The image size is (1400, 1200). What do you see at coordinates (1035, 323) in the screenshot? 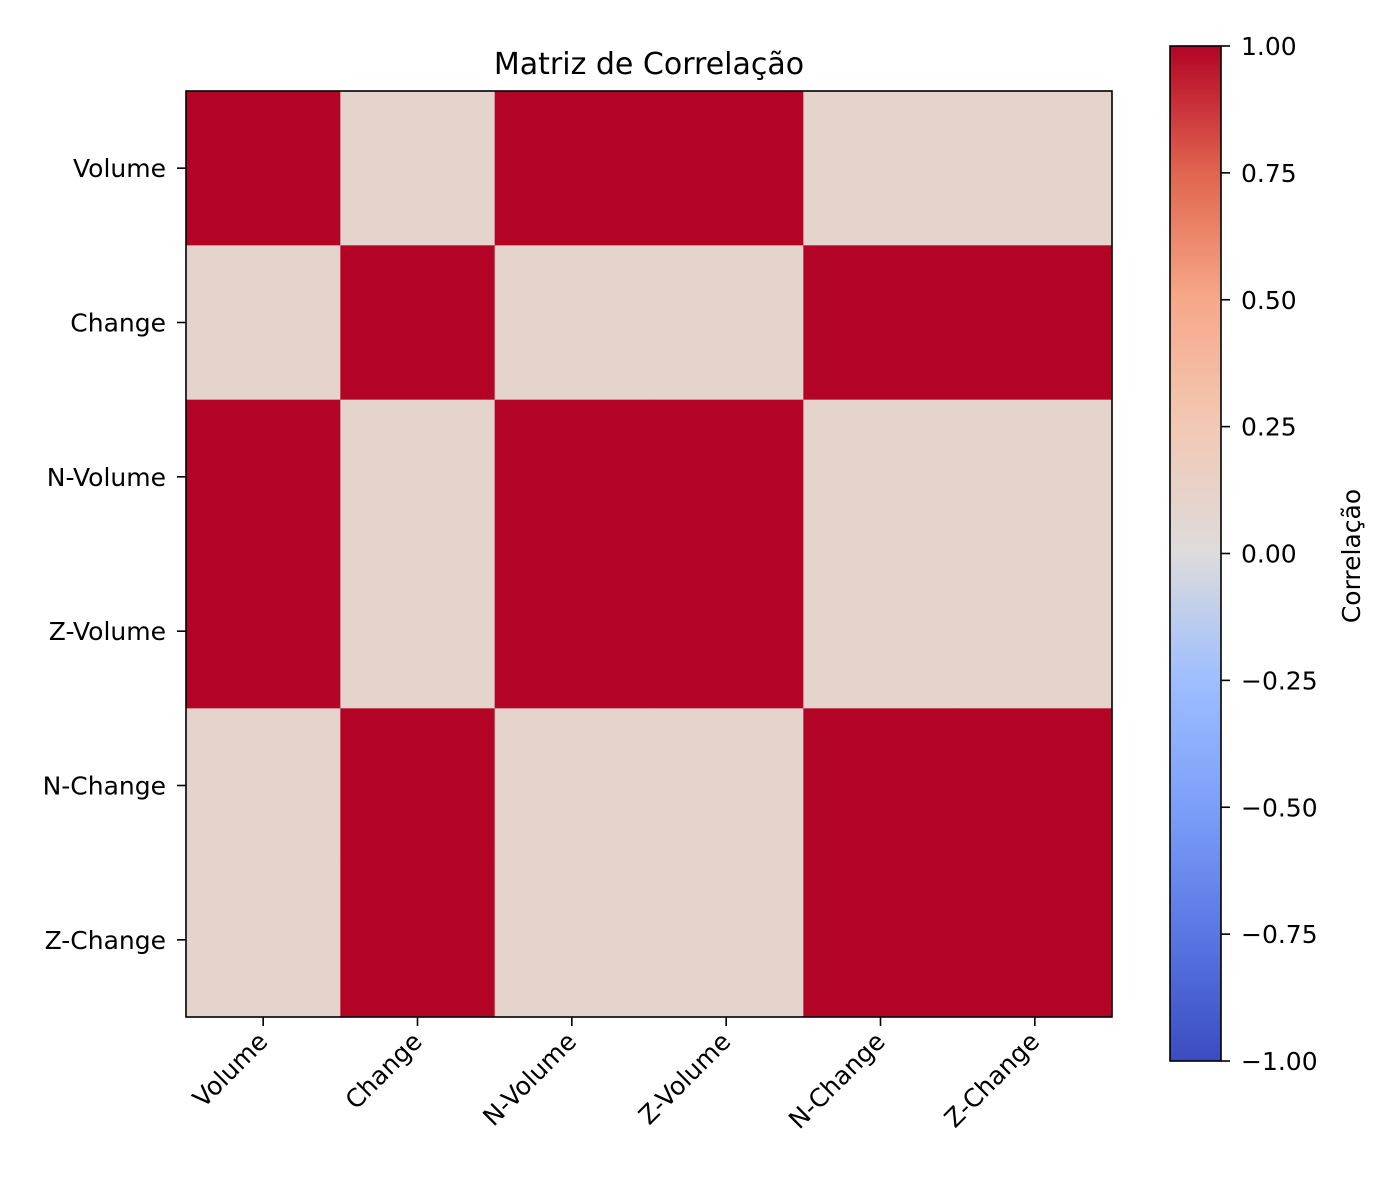
I see `heatmap-cell-Change-Z-Change` at bounding box center [1035, 323].